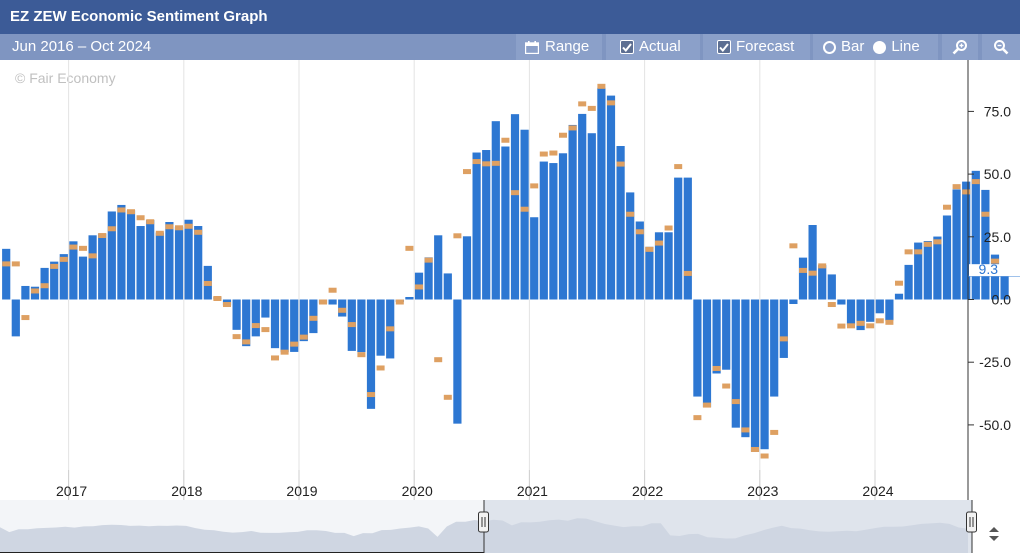  What do you see at coordinates (853, 46) in the screenshot?
I see `bar-label: Bar` at bounding box center [853, 46].